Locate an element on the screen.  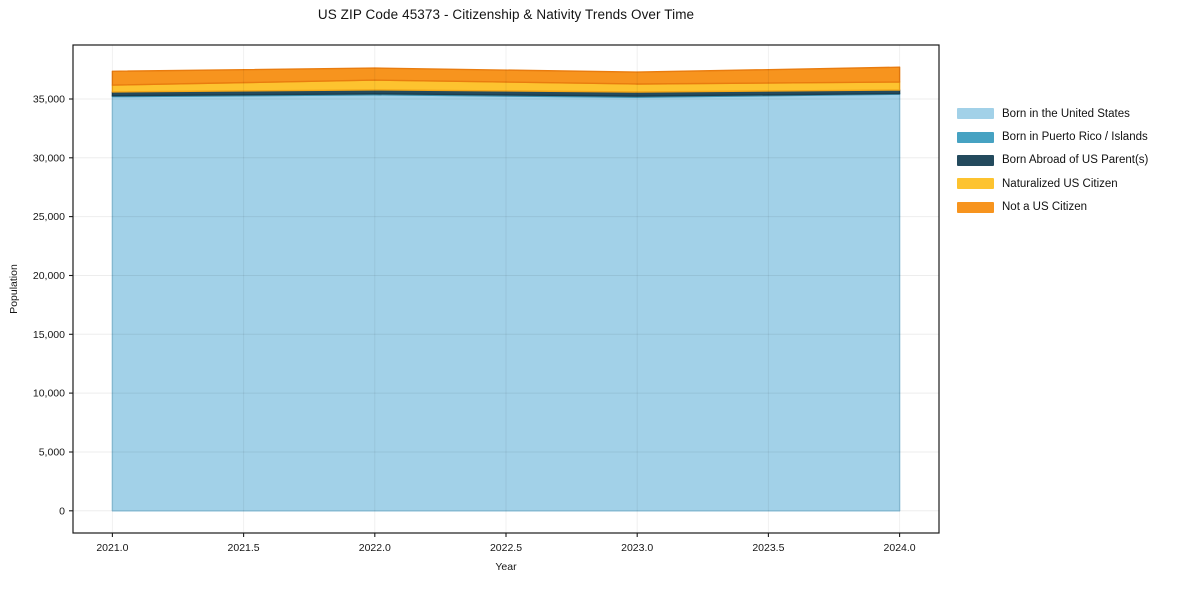
legend-item: Naturalized US Citizen is located at coordinates (1052, 183).